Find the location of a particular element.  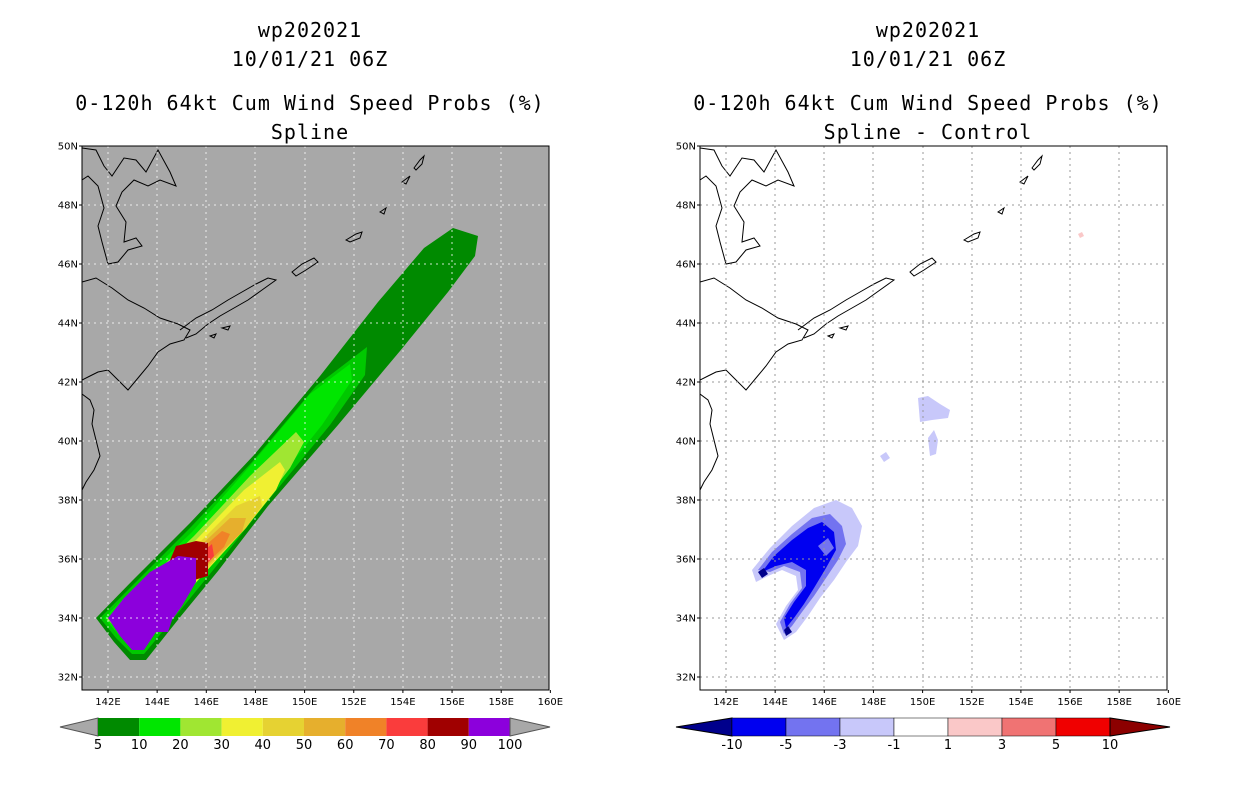

diff-region-minus1-c is located at coordinates (933, 443).